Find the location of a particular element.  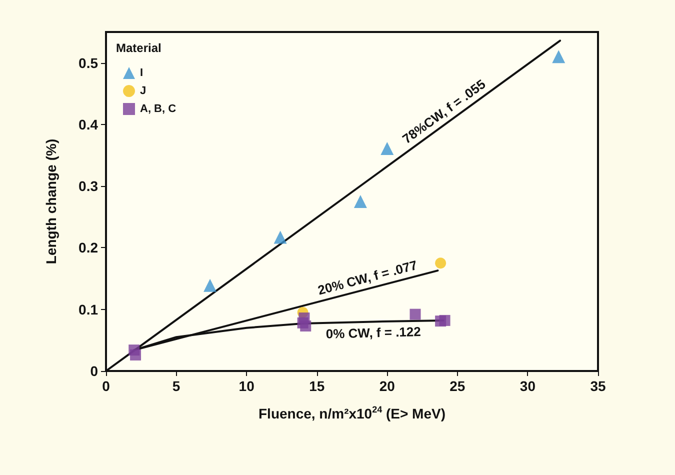

y-tick-label: 0 is located at coordinates (94, 371).